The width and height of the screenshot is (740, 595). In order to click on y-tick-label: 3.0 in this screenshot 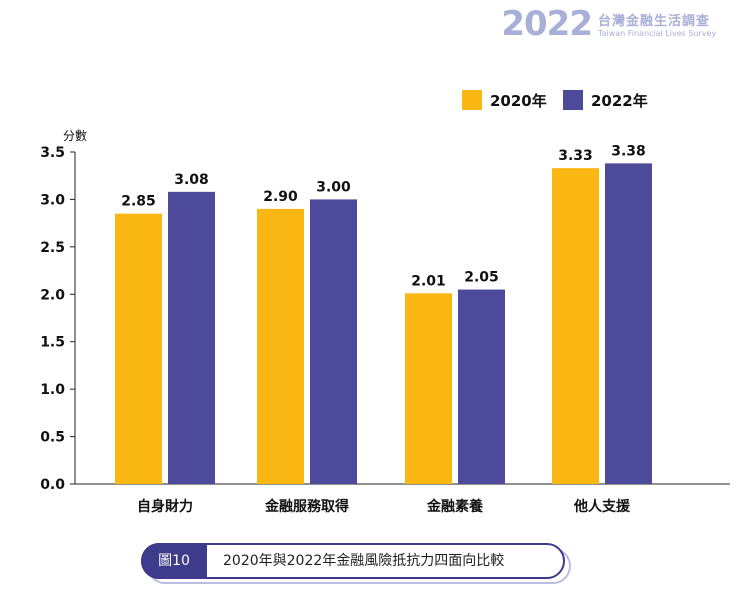, I will do `click(52, 200)`.